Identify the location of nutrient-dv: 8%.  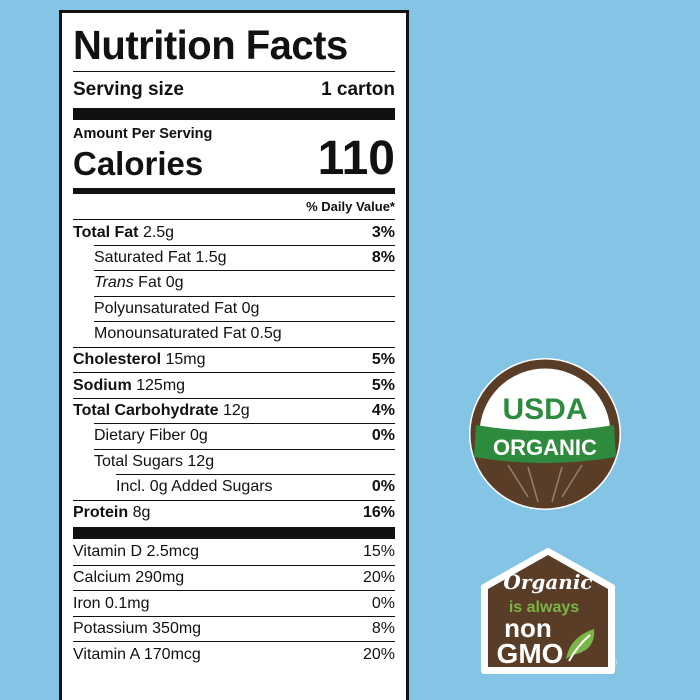
(383, 257).